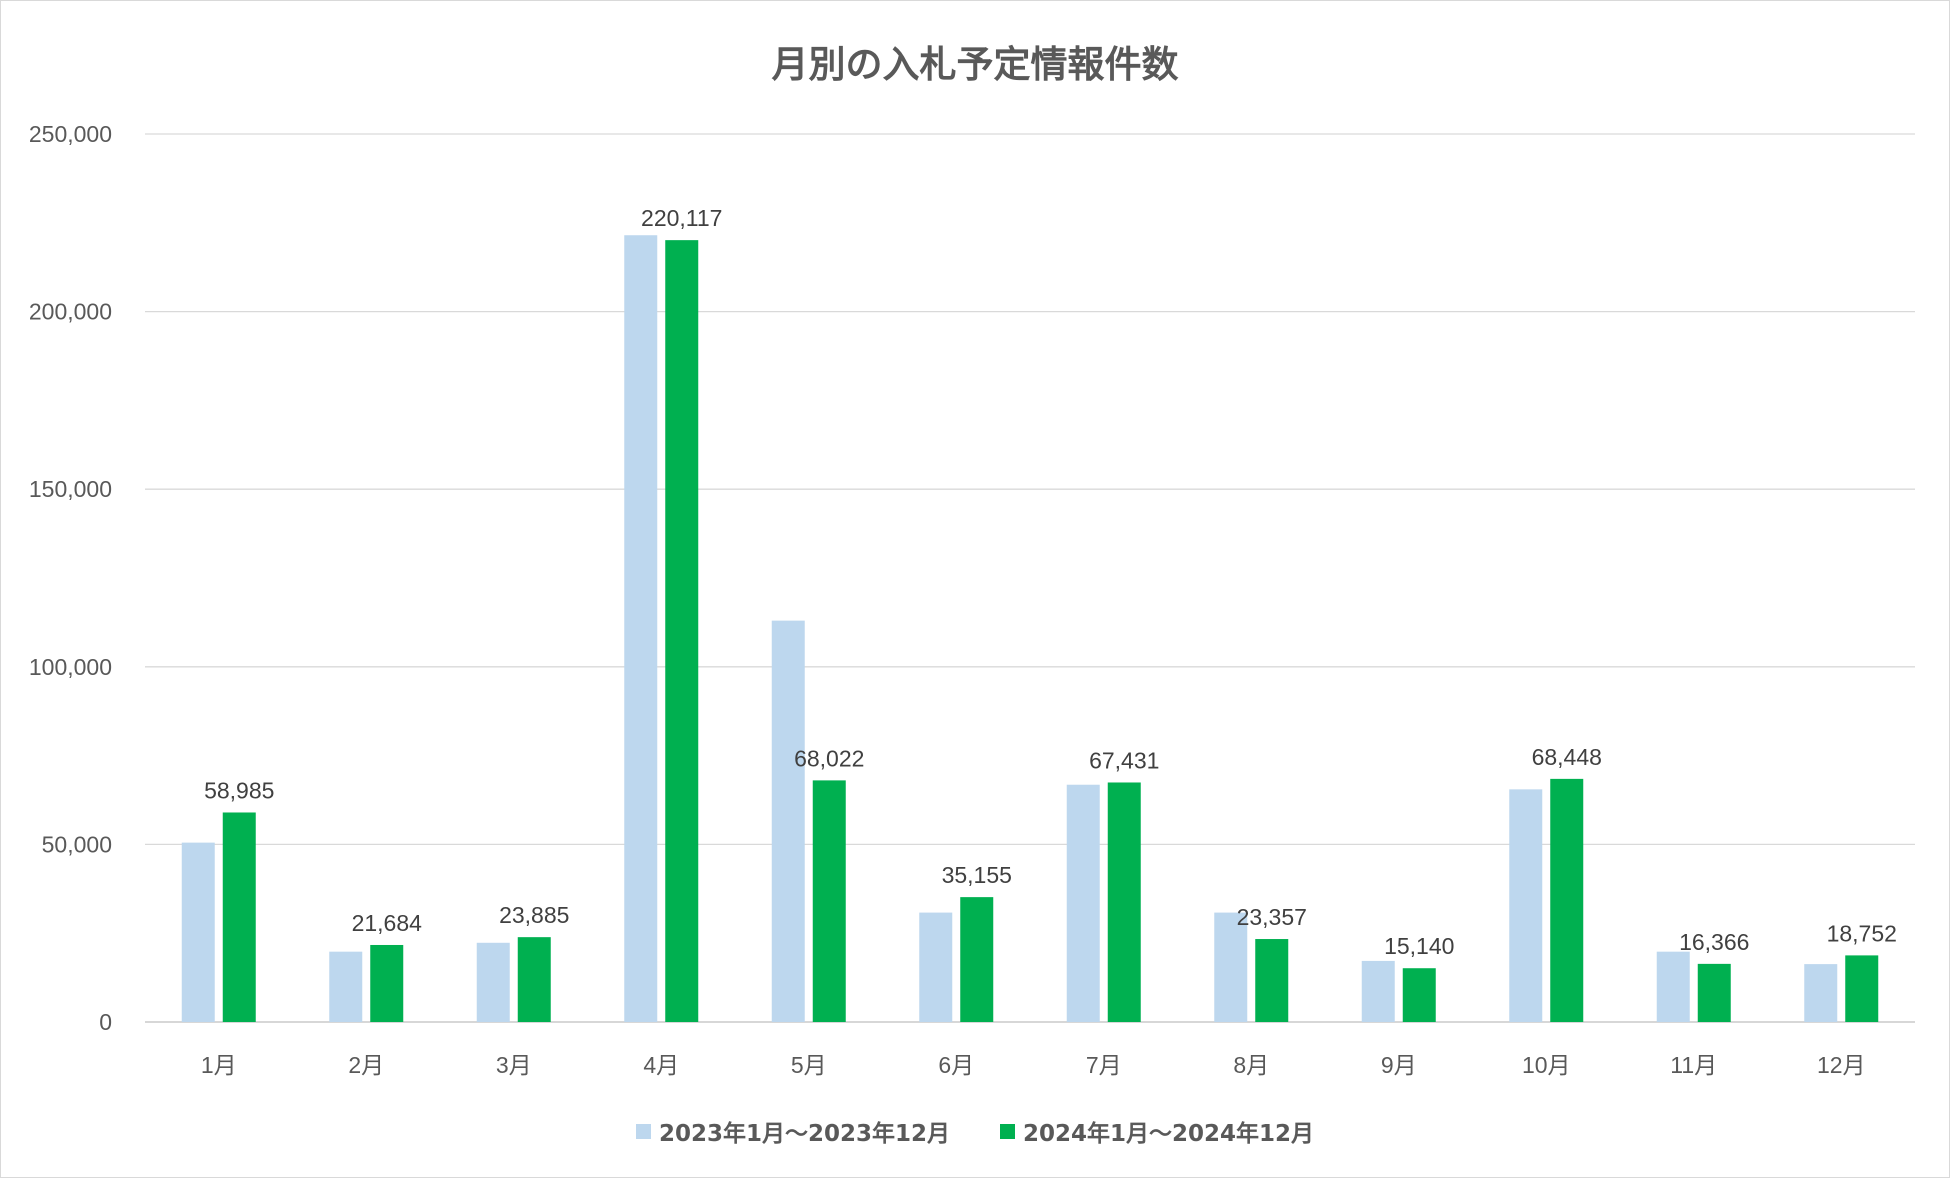  I want to click on data-label: 35,155, so click(977, 875).